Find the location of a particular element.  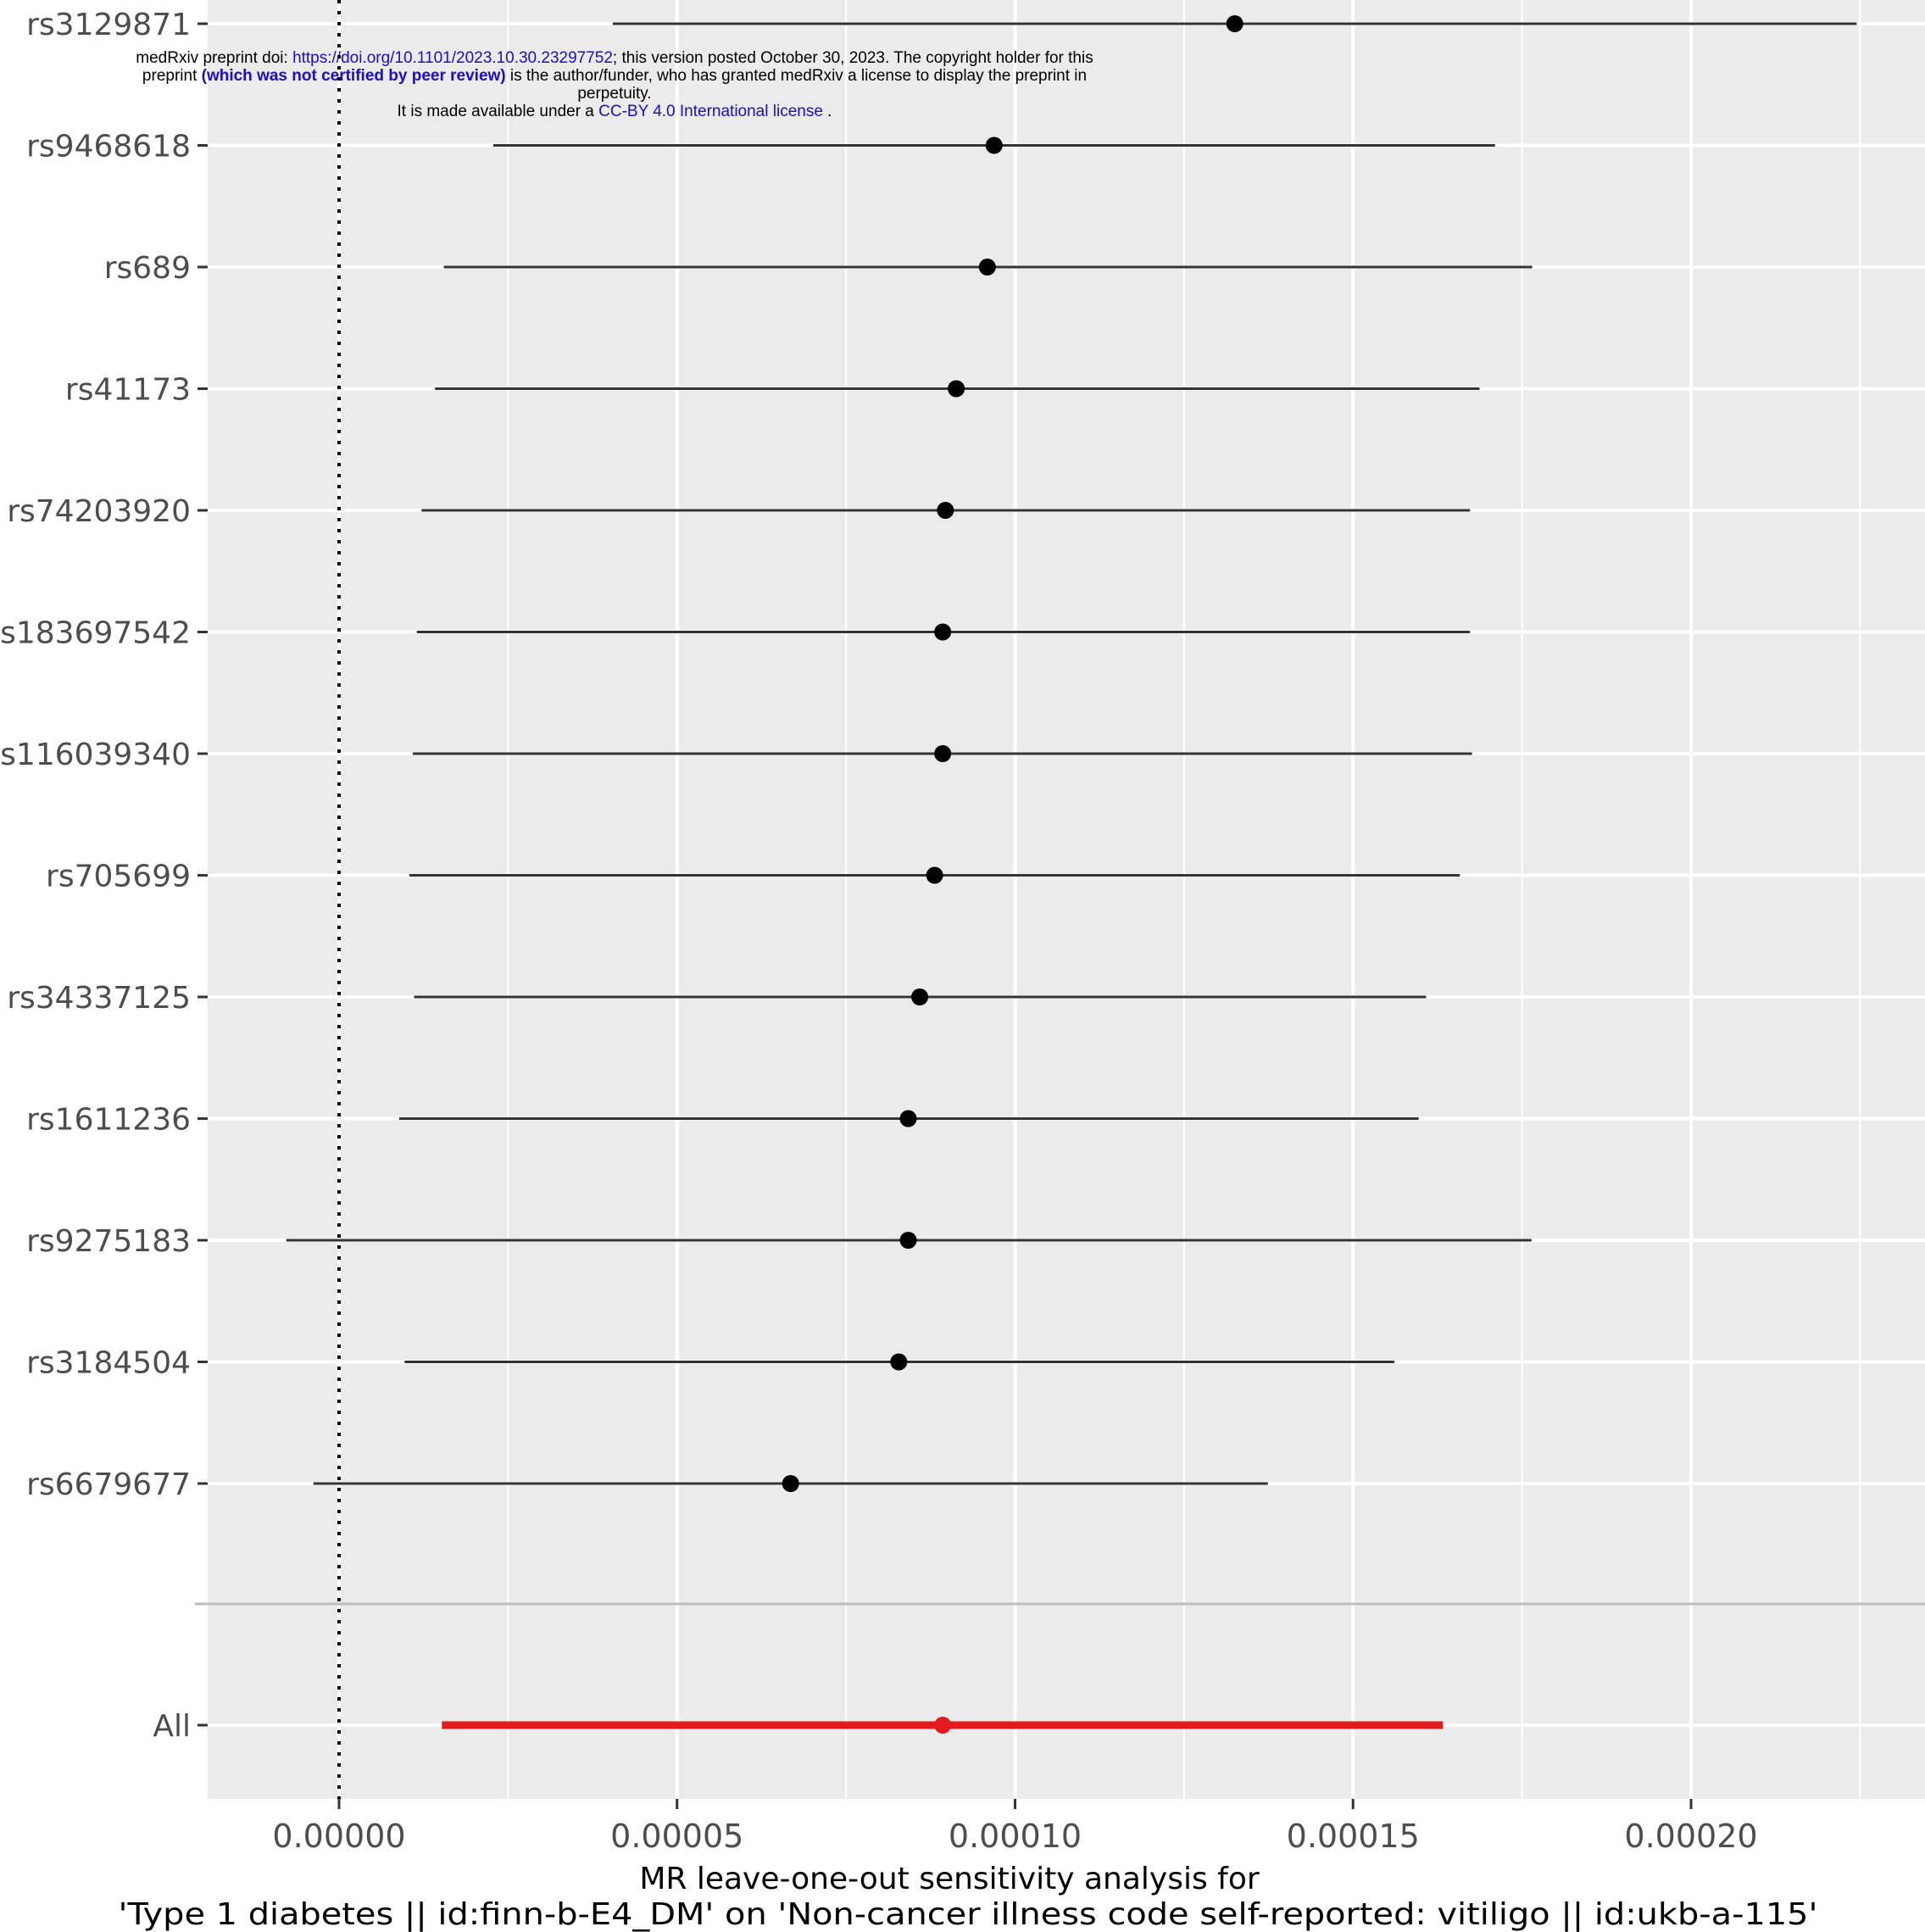

estimate-point-rs6679677 is located at coordinates (790, 1483).